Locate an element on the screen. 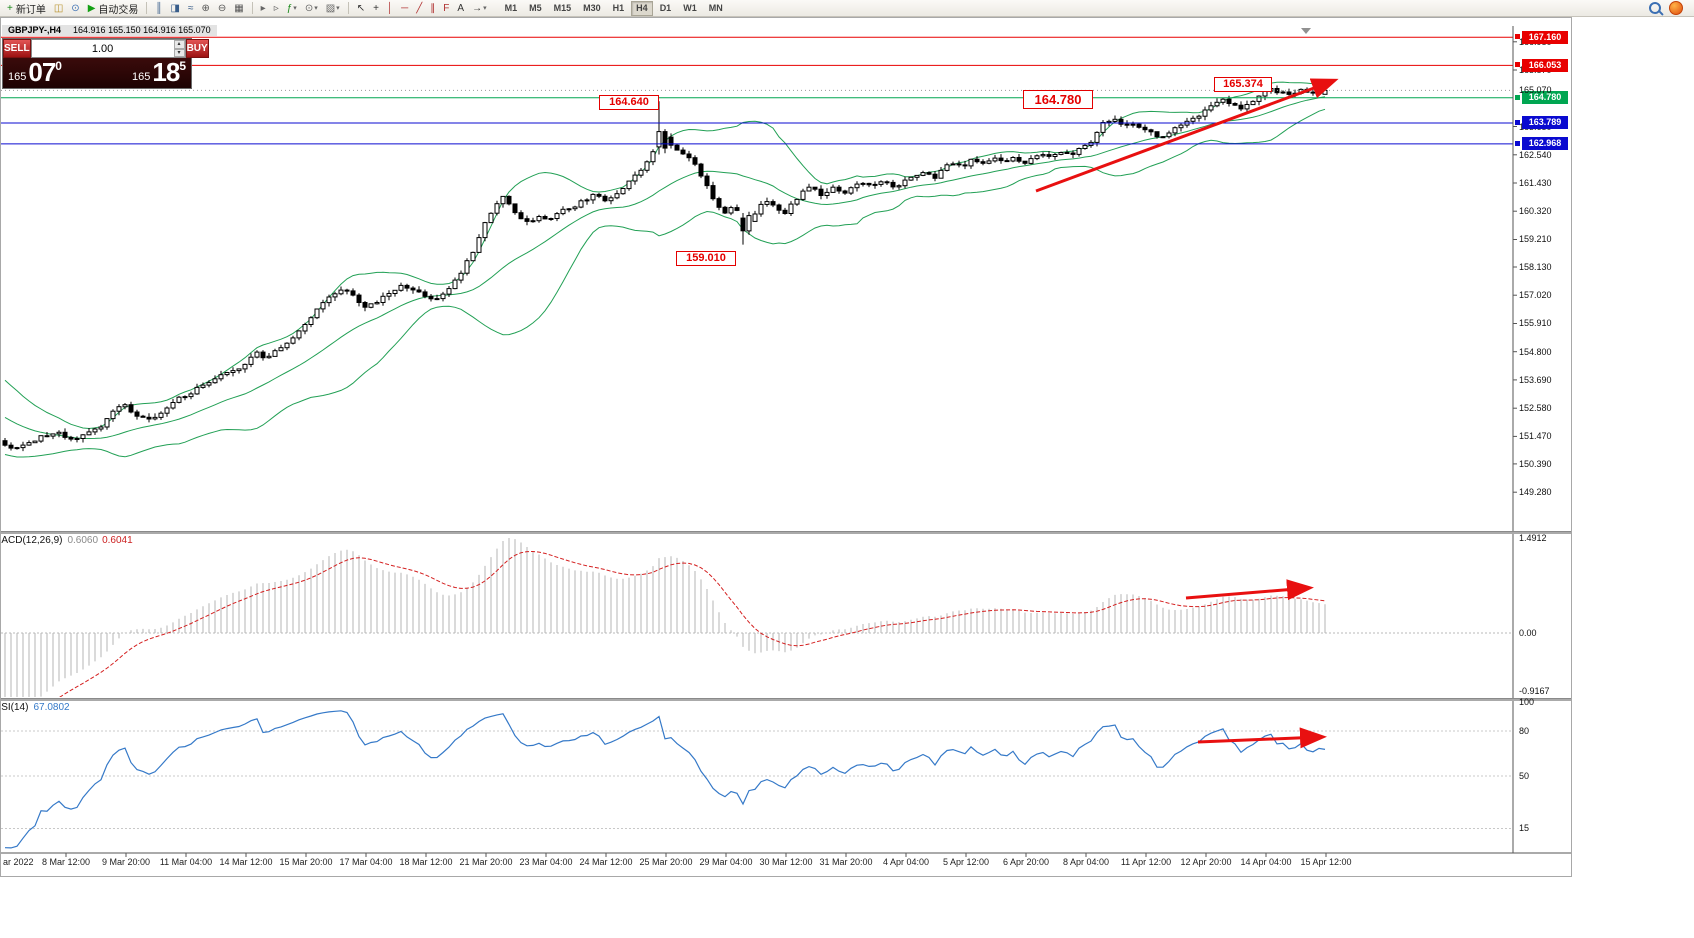 The height and width of the screenshot is (938, 1694). templates-button: ▨ ▾ is located at coordinates (333, 8).